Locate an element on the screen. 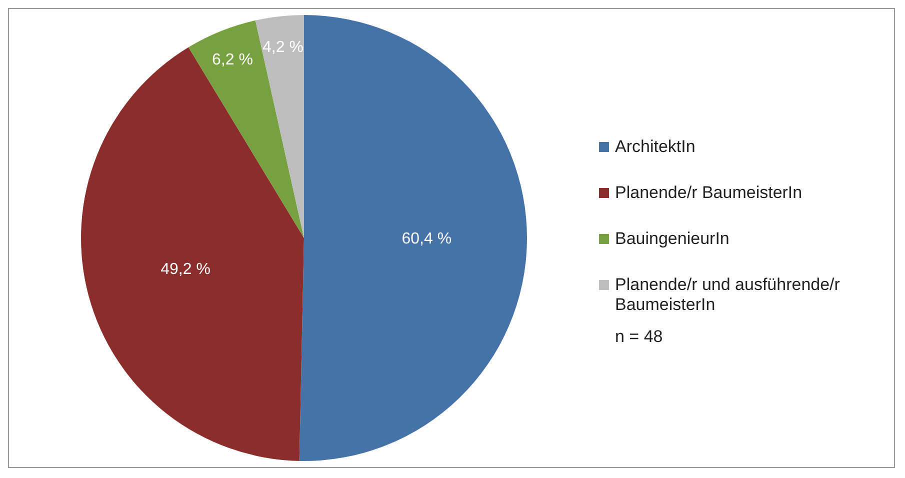 The height and width of the screenshot is (478, 905). data-label: 6,2 % is located at coordinates (232, 59).